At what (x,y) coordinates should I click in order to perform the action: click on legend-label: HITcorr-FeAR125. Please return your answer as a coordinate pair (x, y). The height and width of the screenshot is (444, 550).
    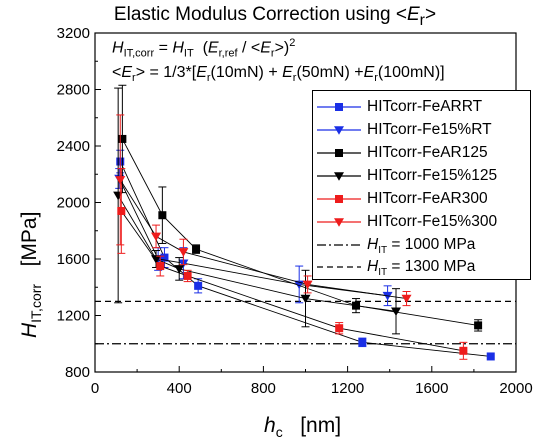
    Looking at the image, I should click on (427, 152).